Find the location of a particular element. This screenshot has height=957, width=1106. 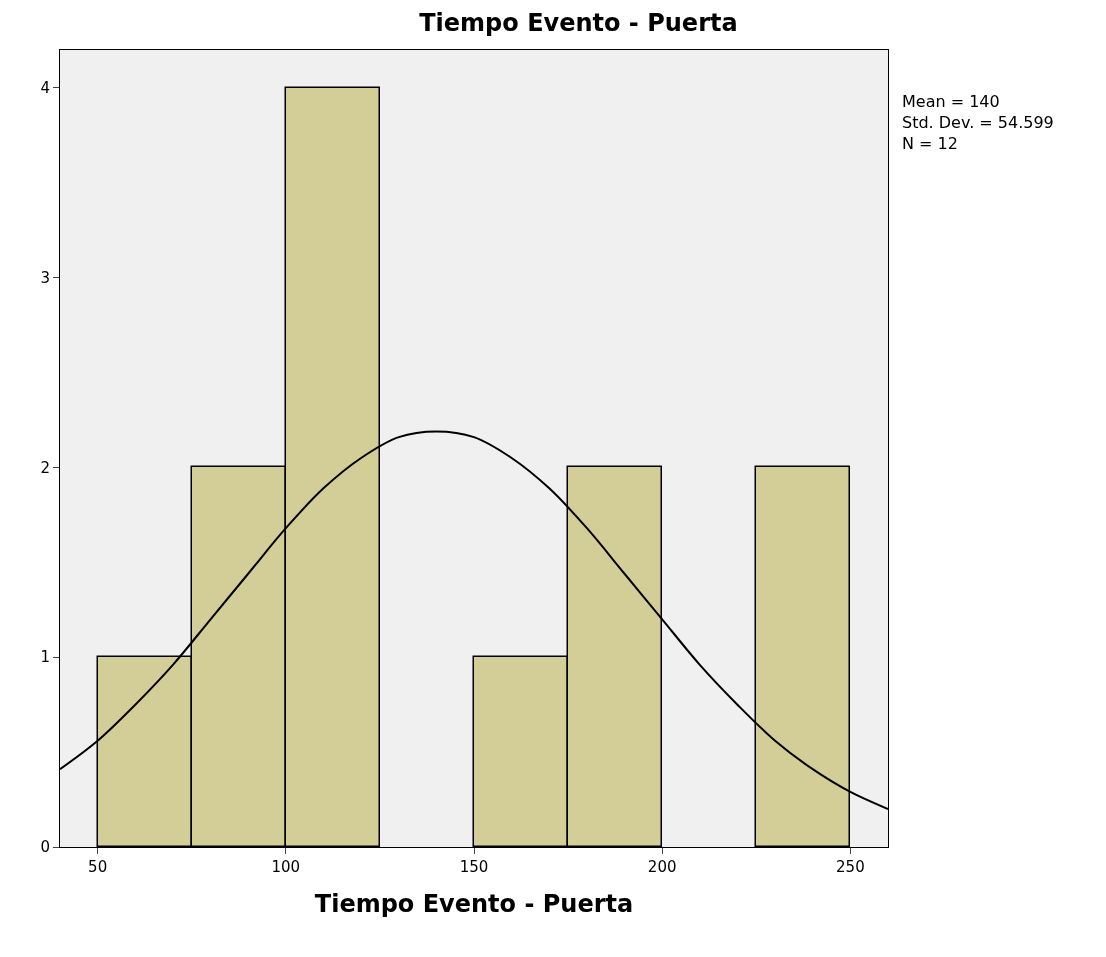

x-tick-label: 50 is located at coordinates (98, 867).